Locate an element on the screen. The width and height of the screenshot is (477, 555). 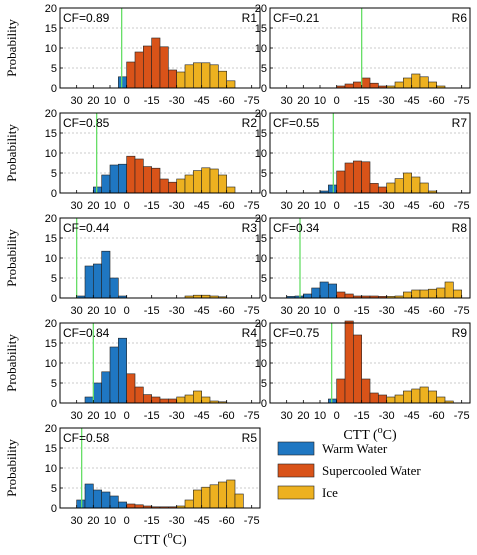
x-tick-label: -75 is located at coordinates (252, 206).